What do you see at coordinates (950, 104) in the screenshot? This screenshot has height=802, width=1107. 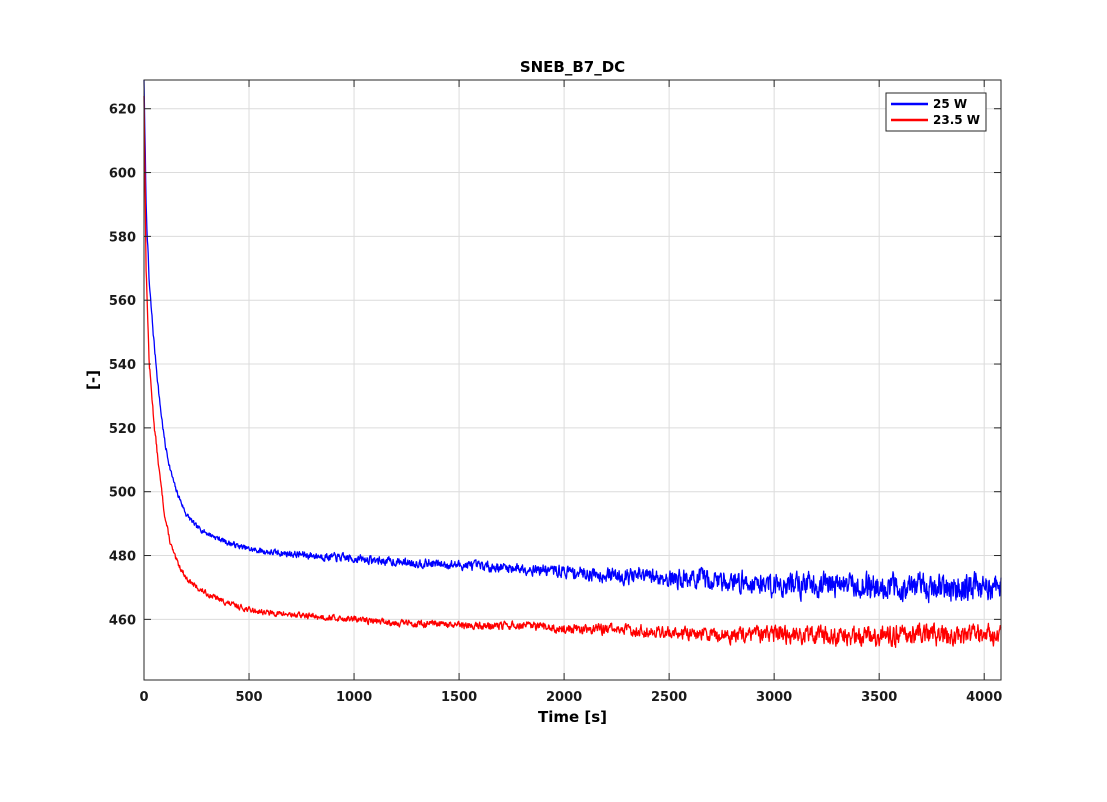 I see `legend-label-25w: 25 W` at bounding box center [950, 104].